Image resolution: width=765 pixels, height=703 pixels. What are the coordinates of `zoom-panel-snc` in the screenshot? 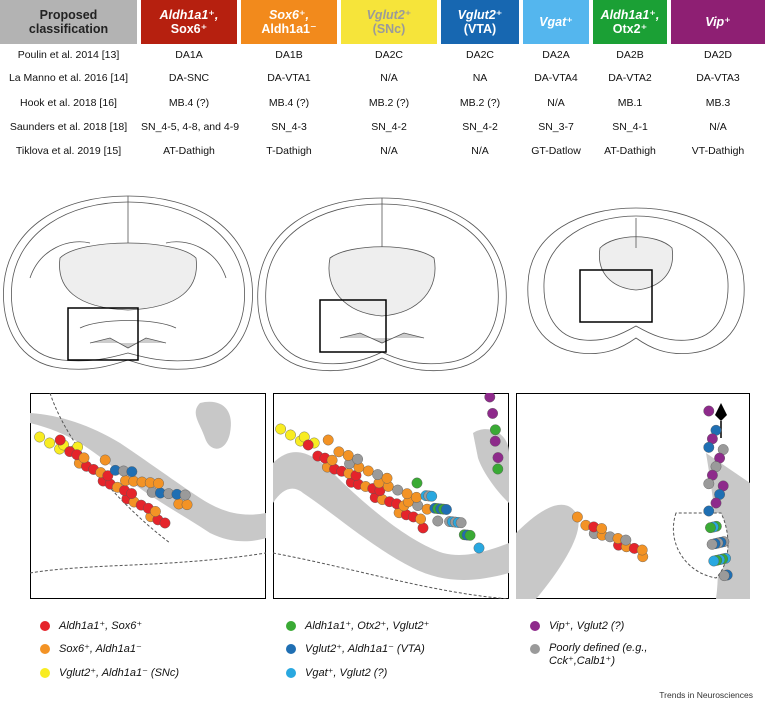 It's located at (148, 496).